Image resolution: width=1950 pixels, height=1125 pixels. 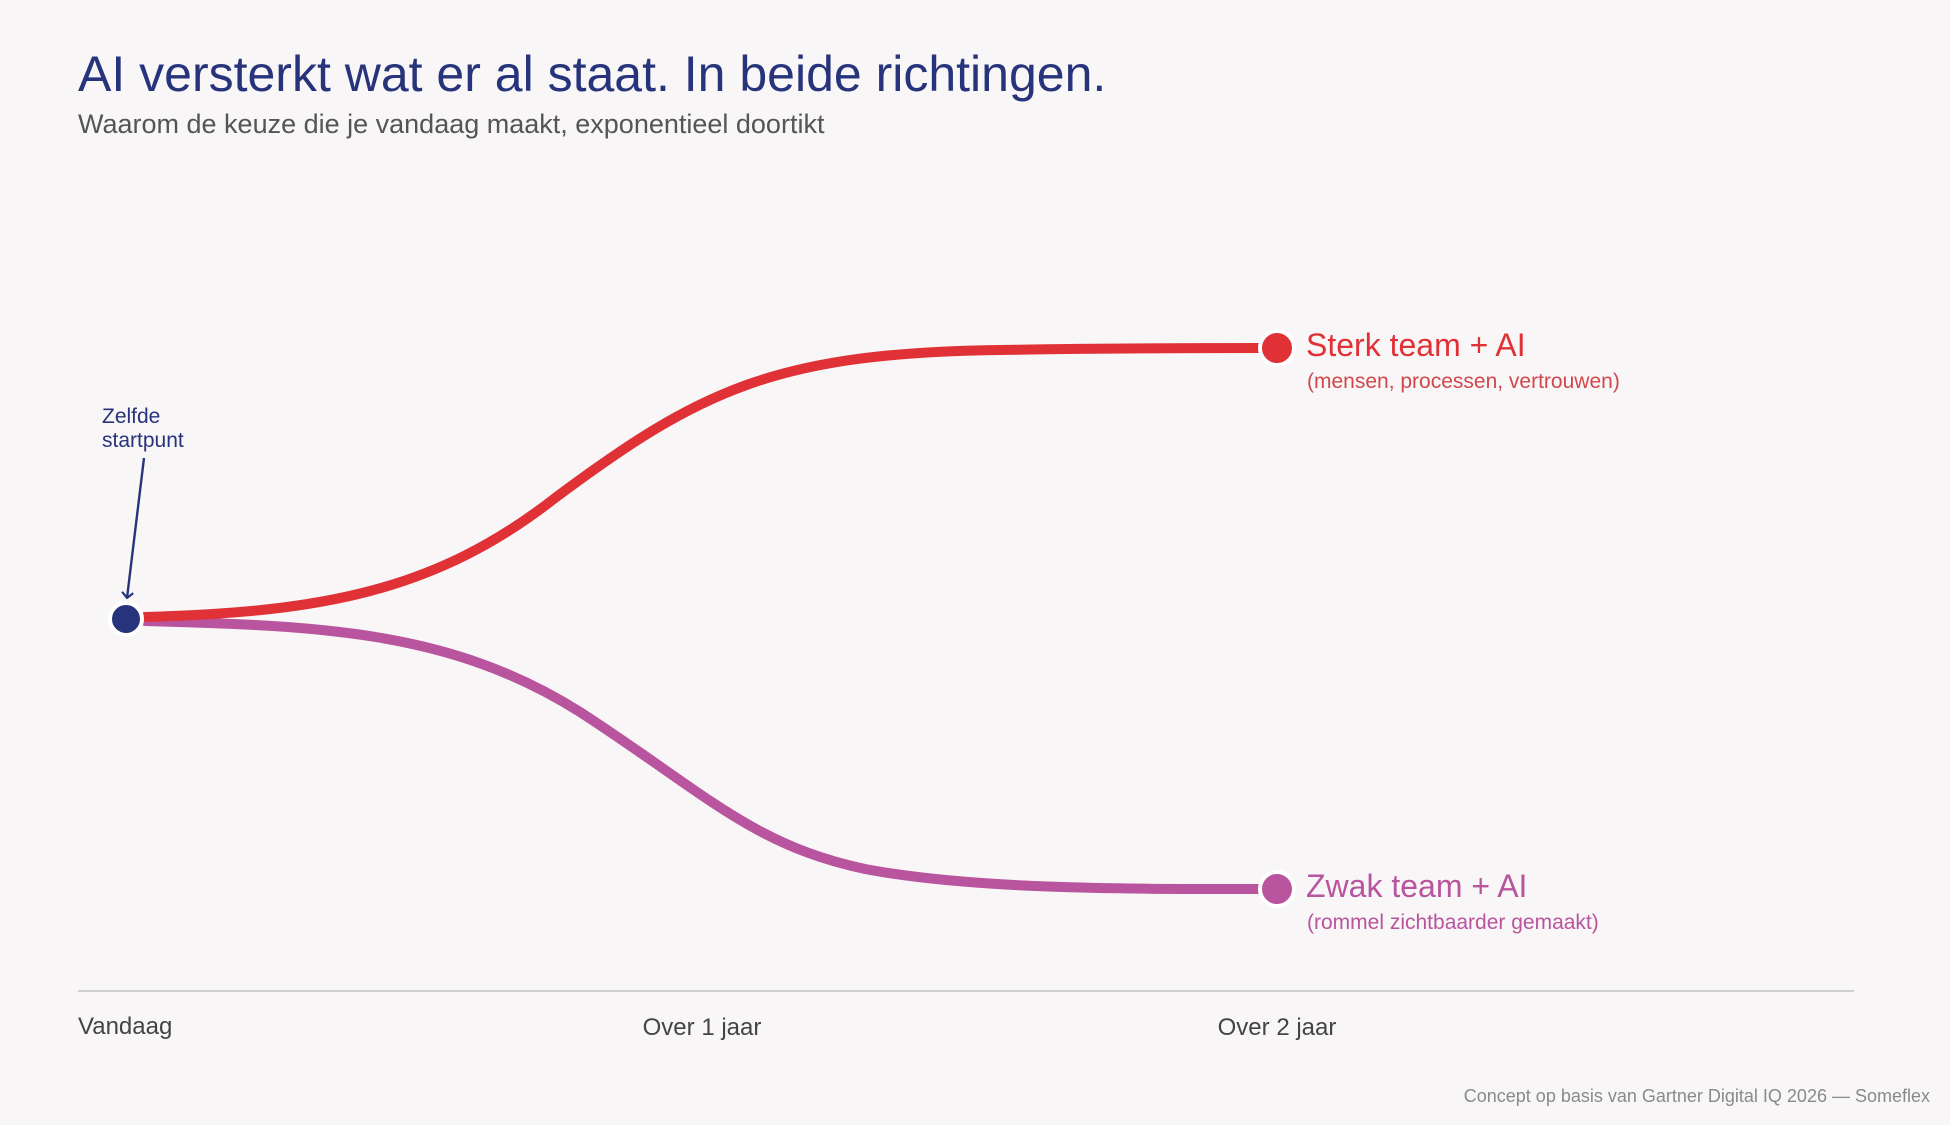 I want to click on start-annotation-arrow, so click(x=136, y=527).